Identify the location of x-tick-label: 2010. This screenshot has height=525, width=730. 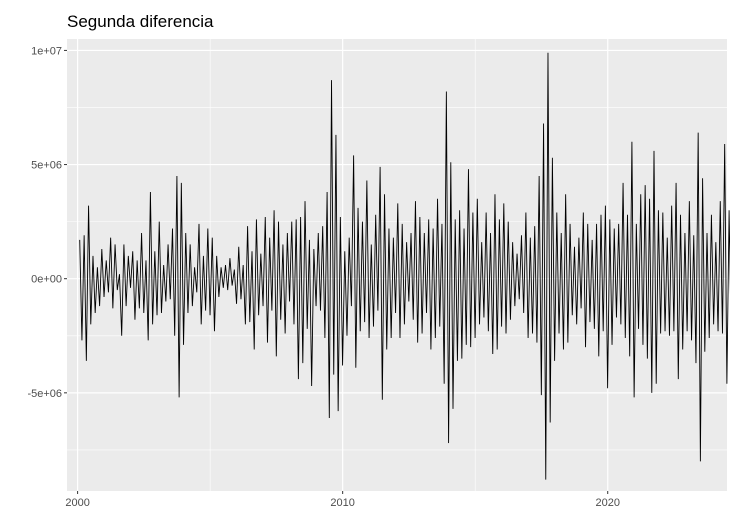
(342, 503).